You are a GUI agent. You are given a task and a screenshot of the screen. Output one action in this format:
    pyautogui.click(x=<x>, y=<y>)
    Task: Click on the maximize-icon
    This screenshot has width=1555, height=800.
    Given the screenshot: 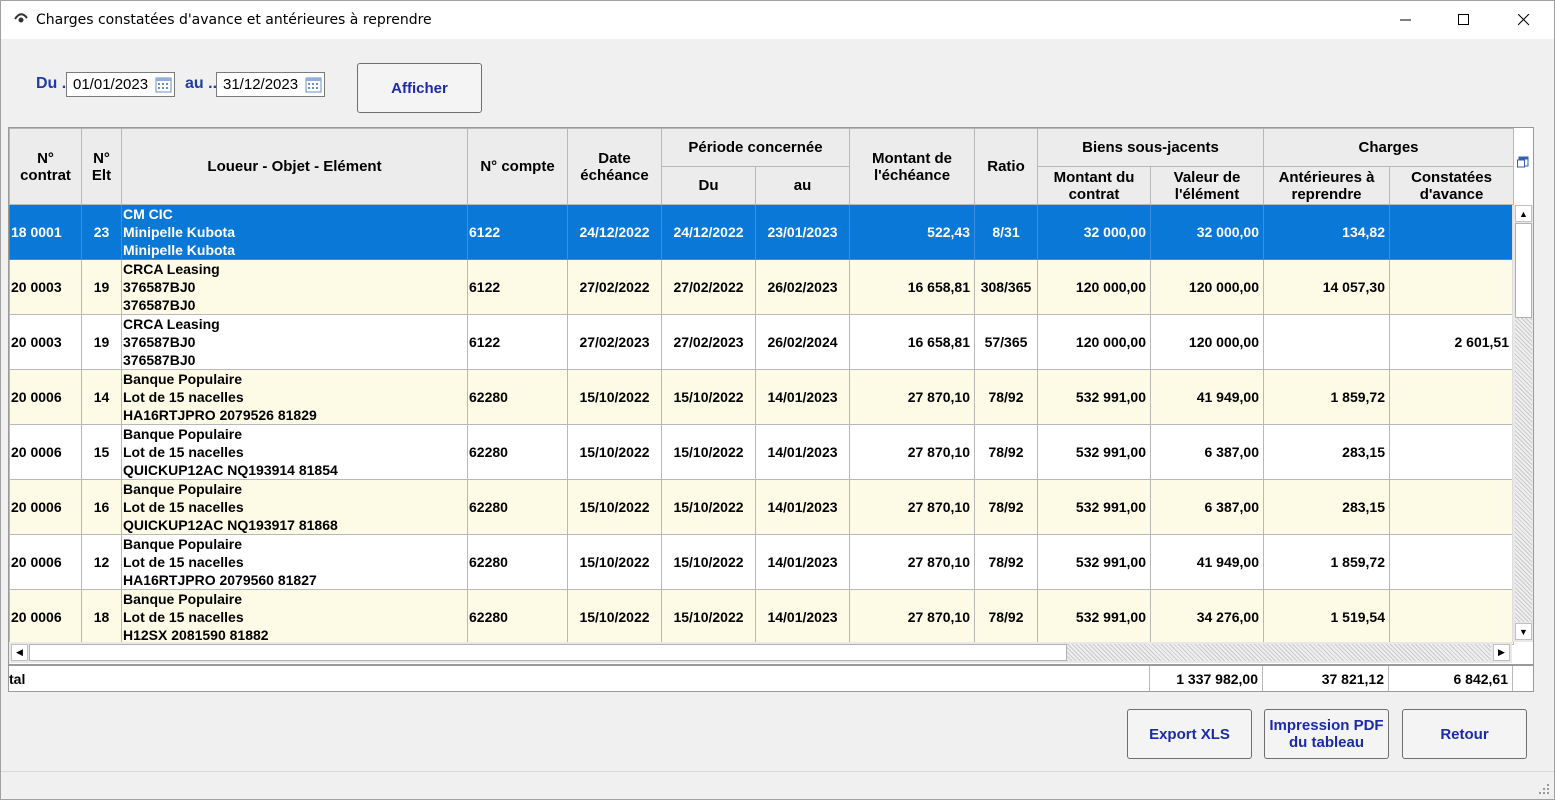 What is the action you would take?
    pyautogui.click(x=1463, y=19)
    